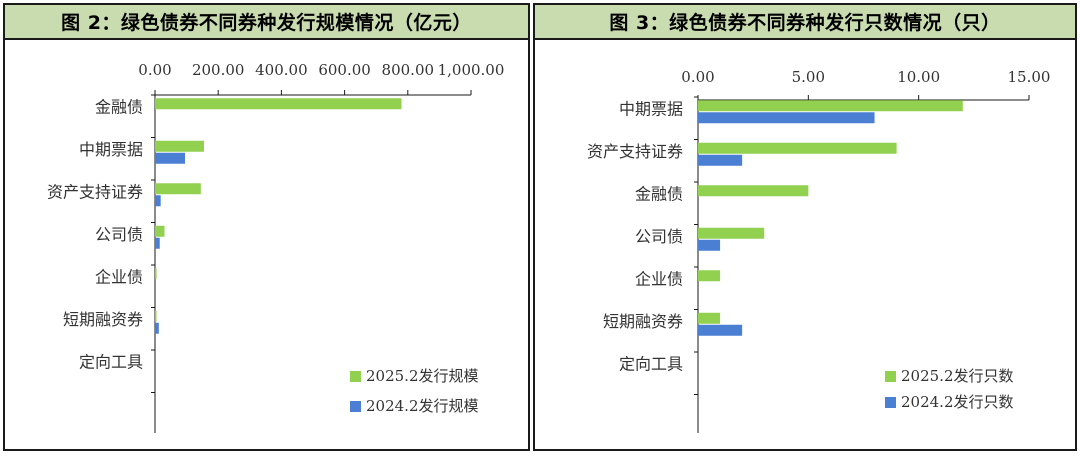 Image resolution: width=1080 pixels, height=456 pixels. Describe the element at coordinates (422, 376) in the screenshot. I see `legend-label: 2025.2发行规模` at that location.